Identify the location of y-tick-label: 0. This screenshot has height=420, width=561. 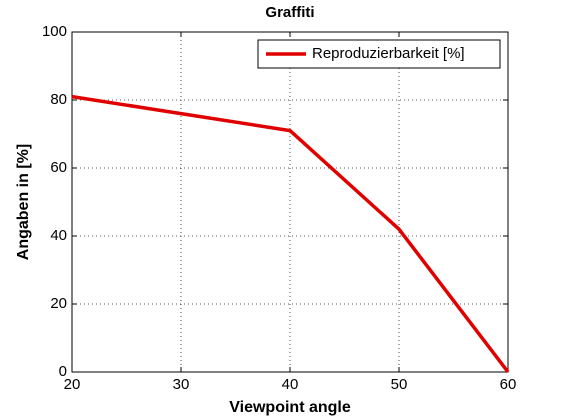
(63, 371).